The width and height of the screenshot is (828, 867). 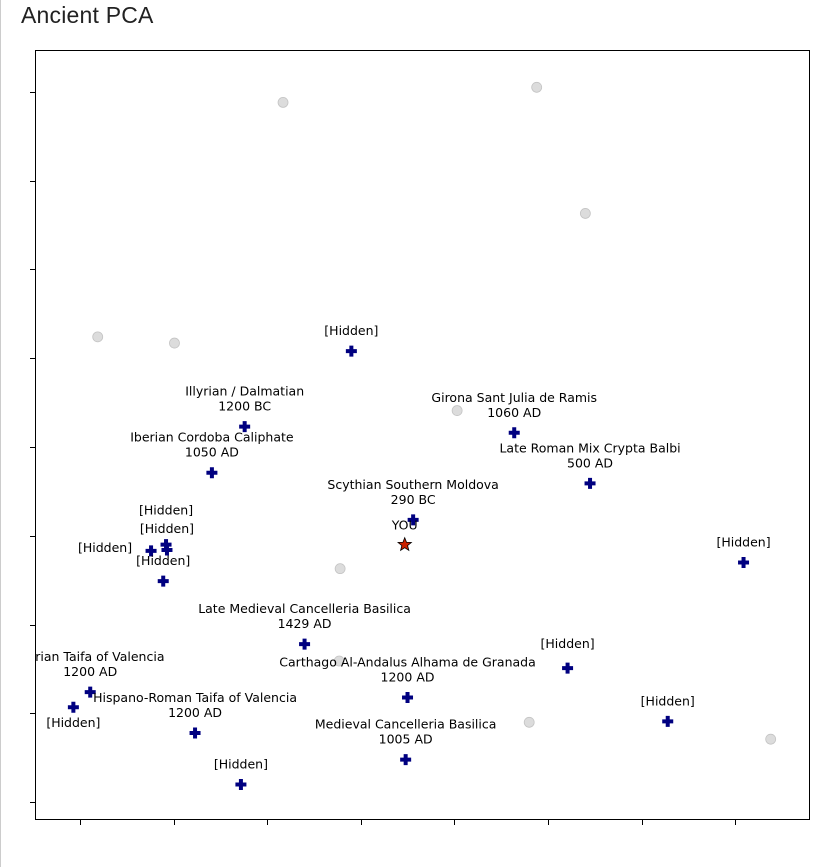 I want to click on reference-population-label: Girona Sant Julia de Ramis, so click(x=514, y=397).